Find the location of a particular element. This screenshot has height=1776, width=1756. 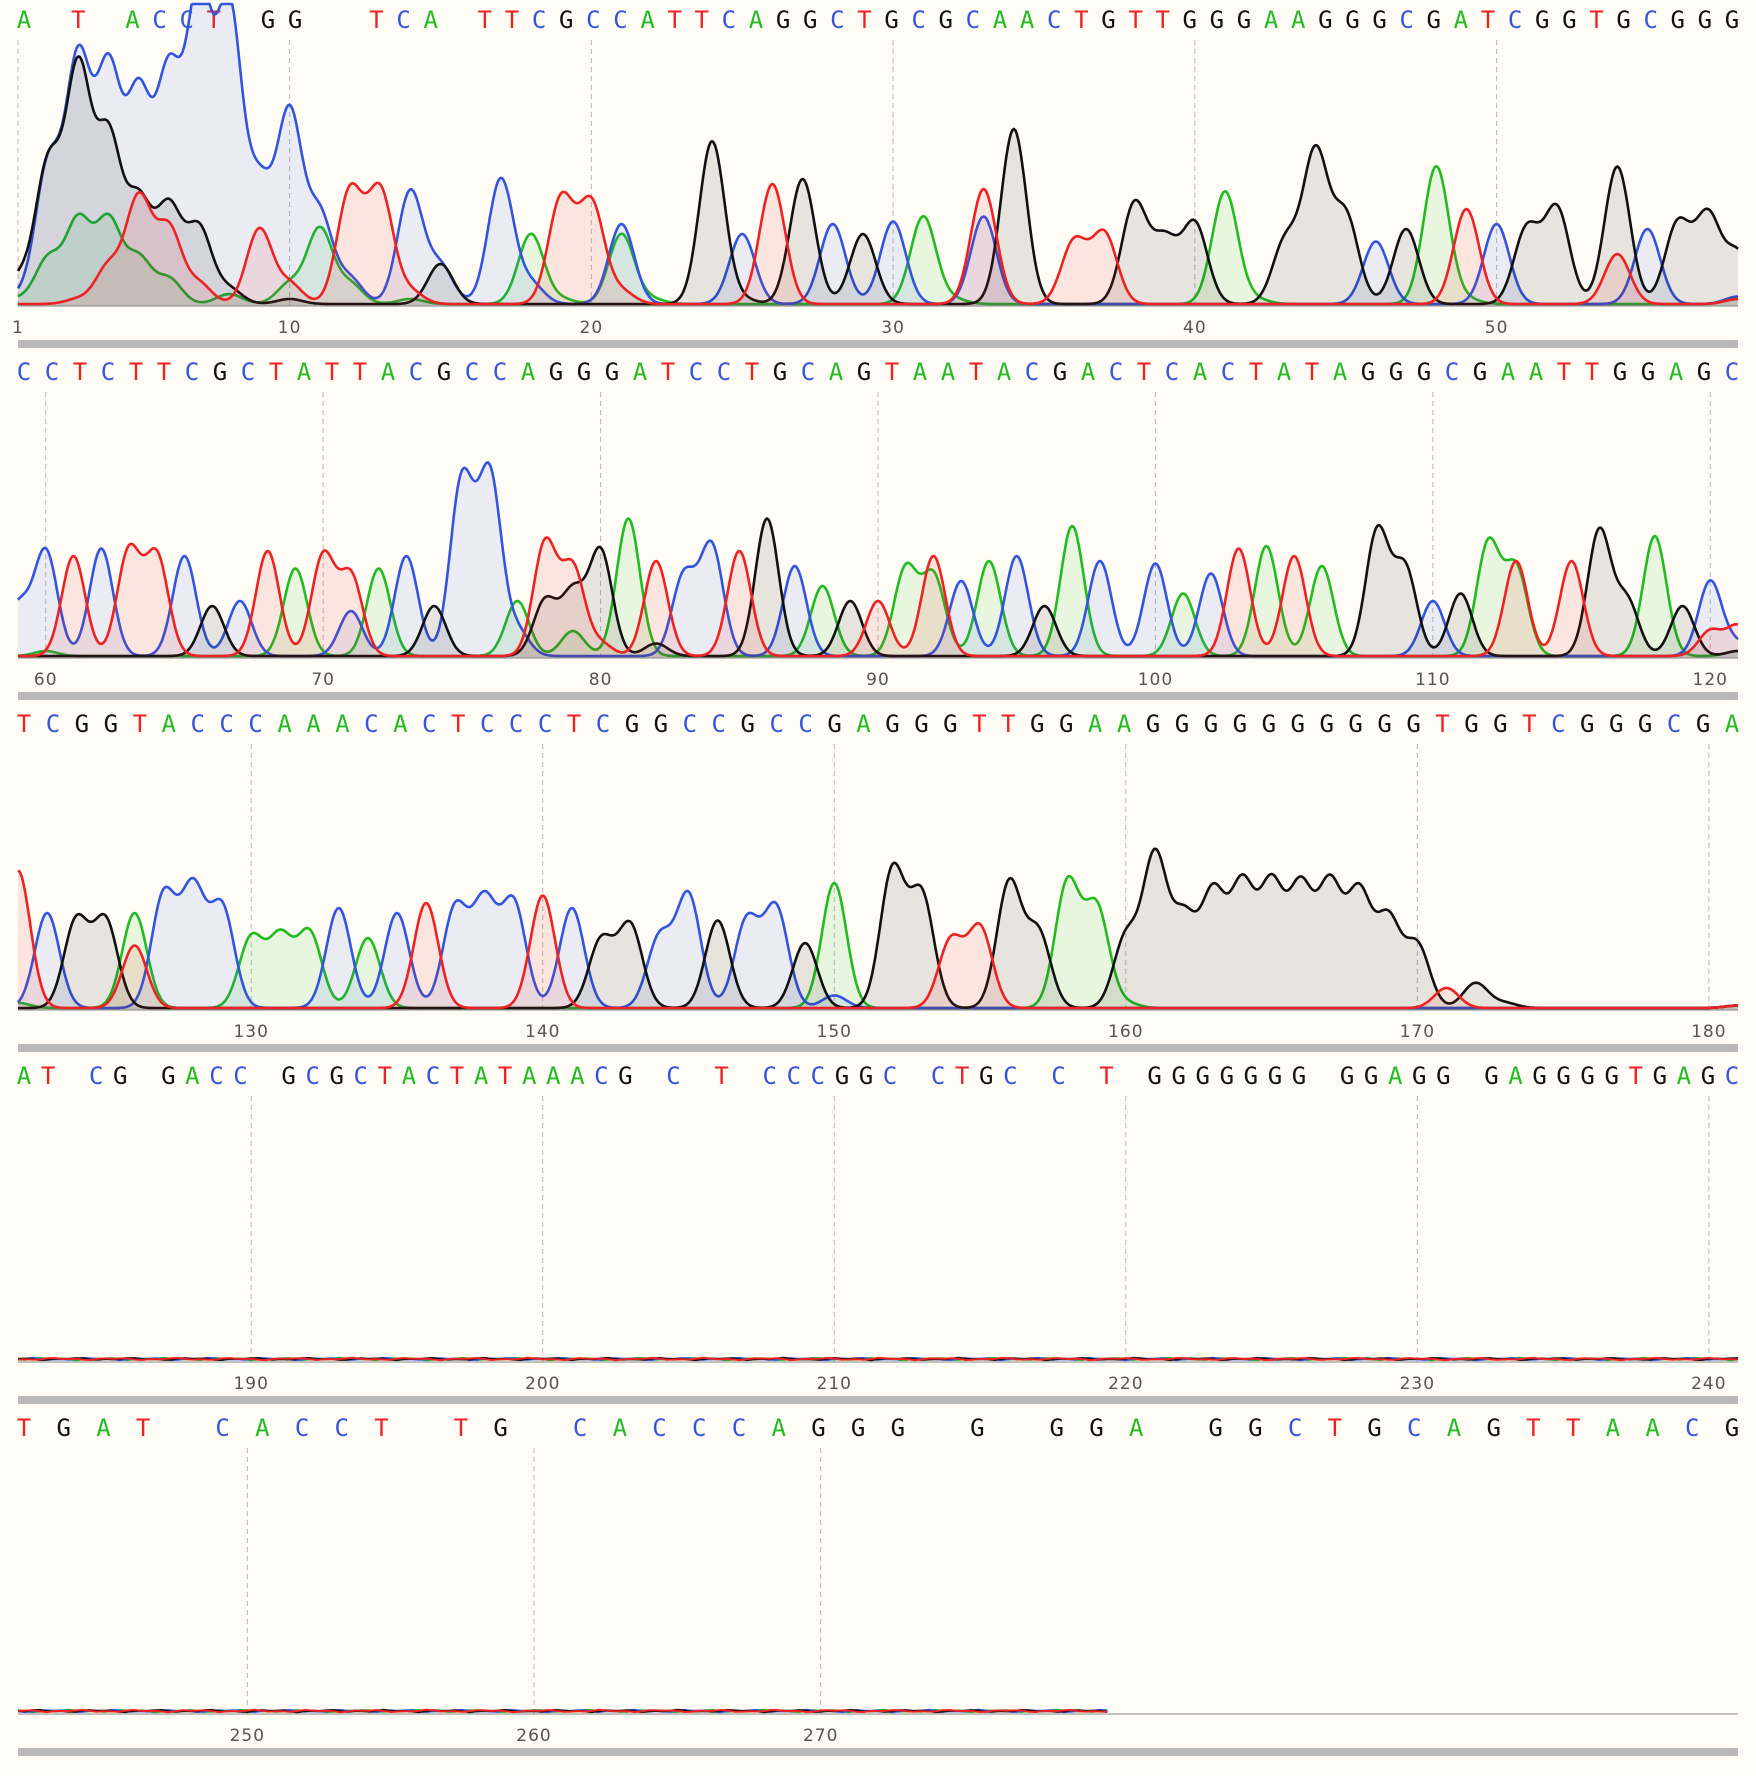

x-tick-label: 220 is located at coordinates (1125, 1384).